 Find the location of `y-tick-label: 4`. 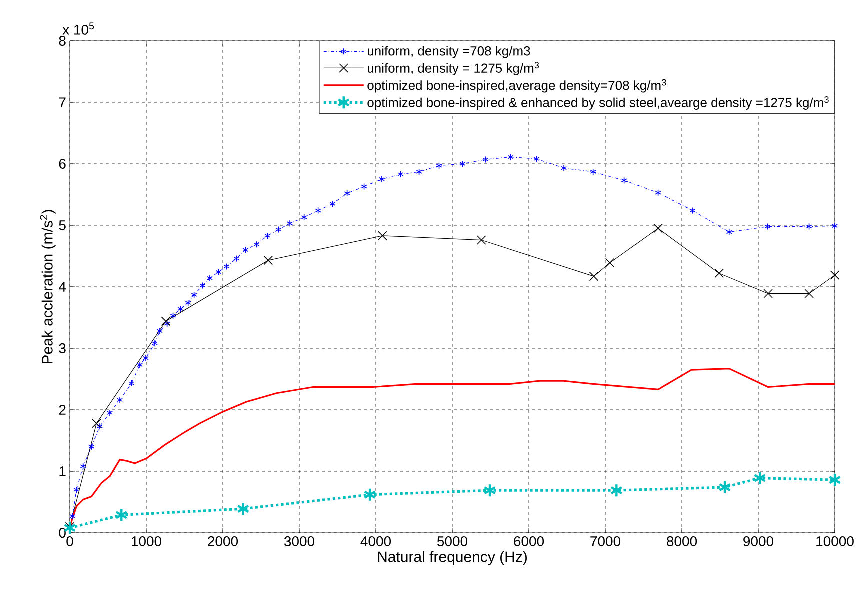

y-tick-label: 4 is located at coordinates (62, 287).